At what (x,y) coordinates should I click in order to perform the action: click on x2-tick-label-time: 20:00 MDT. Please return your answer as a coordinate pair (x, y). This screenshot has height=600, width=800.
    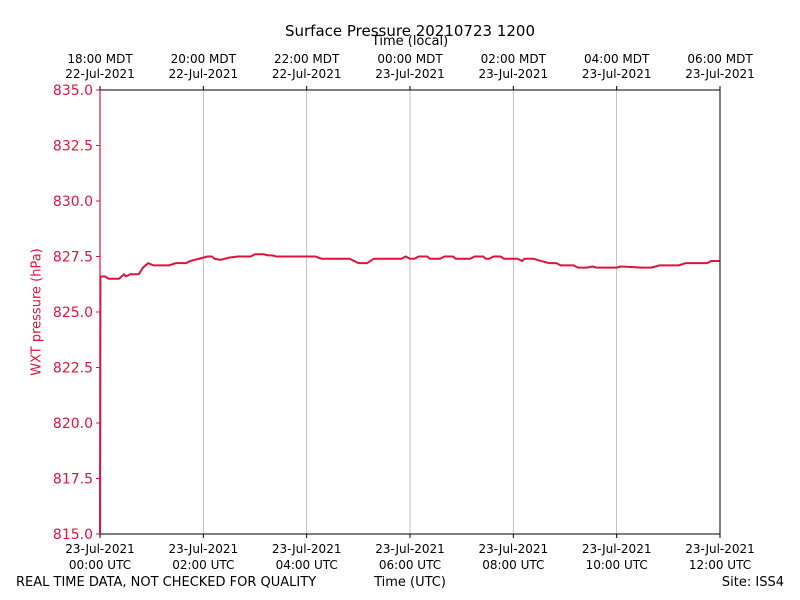
    Looking at the image, I should click on (204, 59).